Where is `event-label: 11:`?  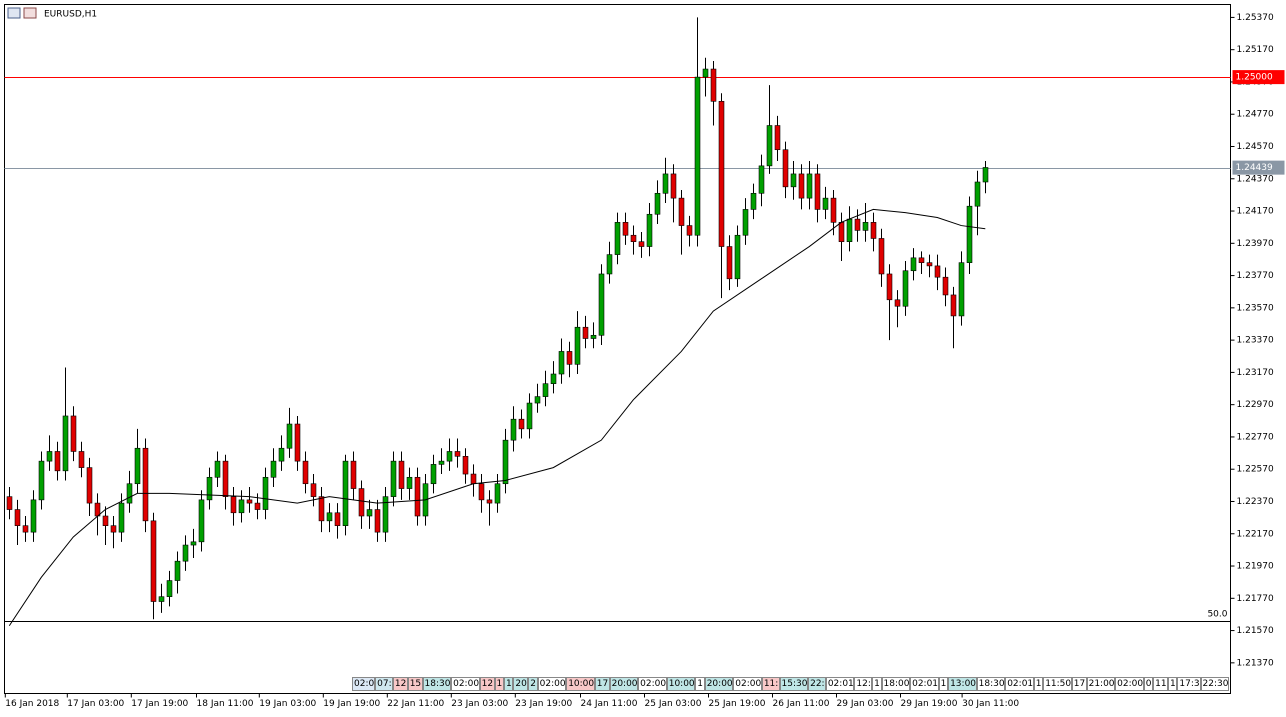
event-label: 11: is located at coordinates (770, 684).